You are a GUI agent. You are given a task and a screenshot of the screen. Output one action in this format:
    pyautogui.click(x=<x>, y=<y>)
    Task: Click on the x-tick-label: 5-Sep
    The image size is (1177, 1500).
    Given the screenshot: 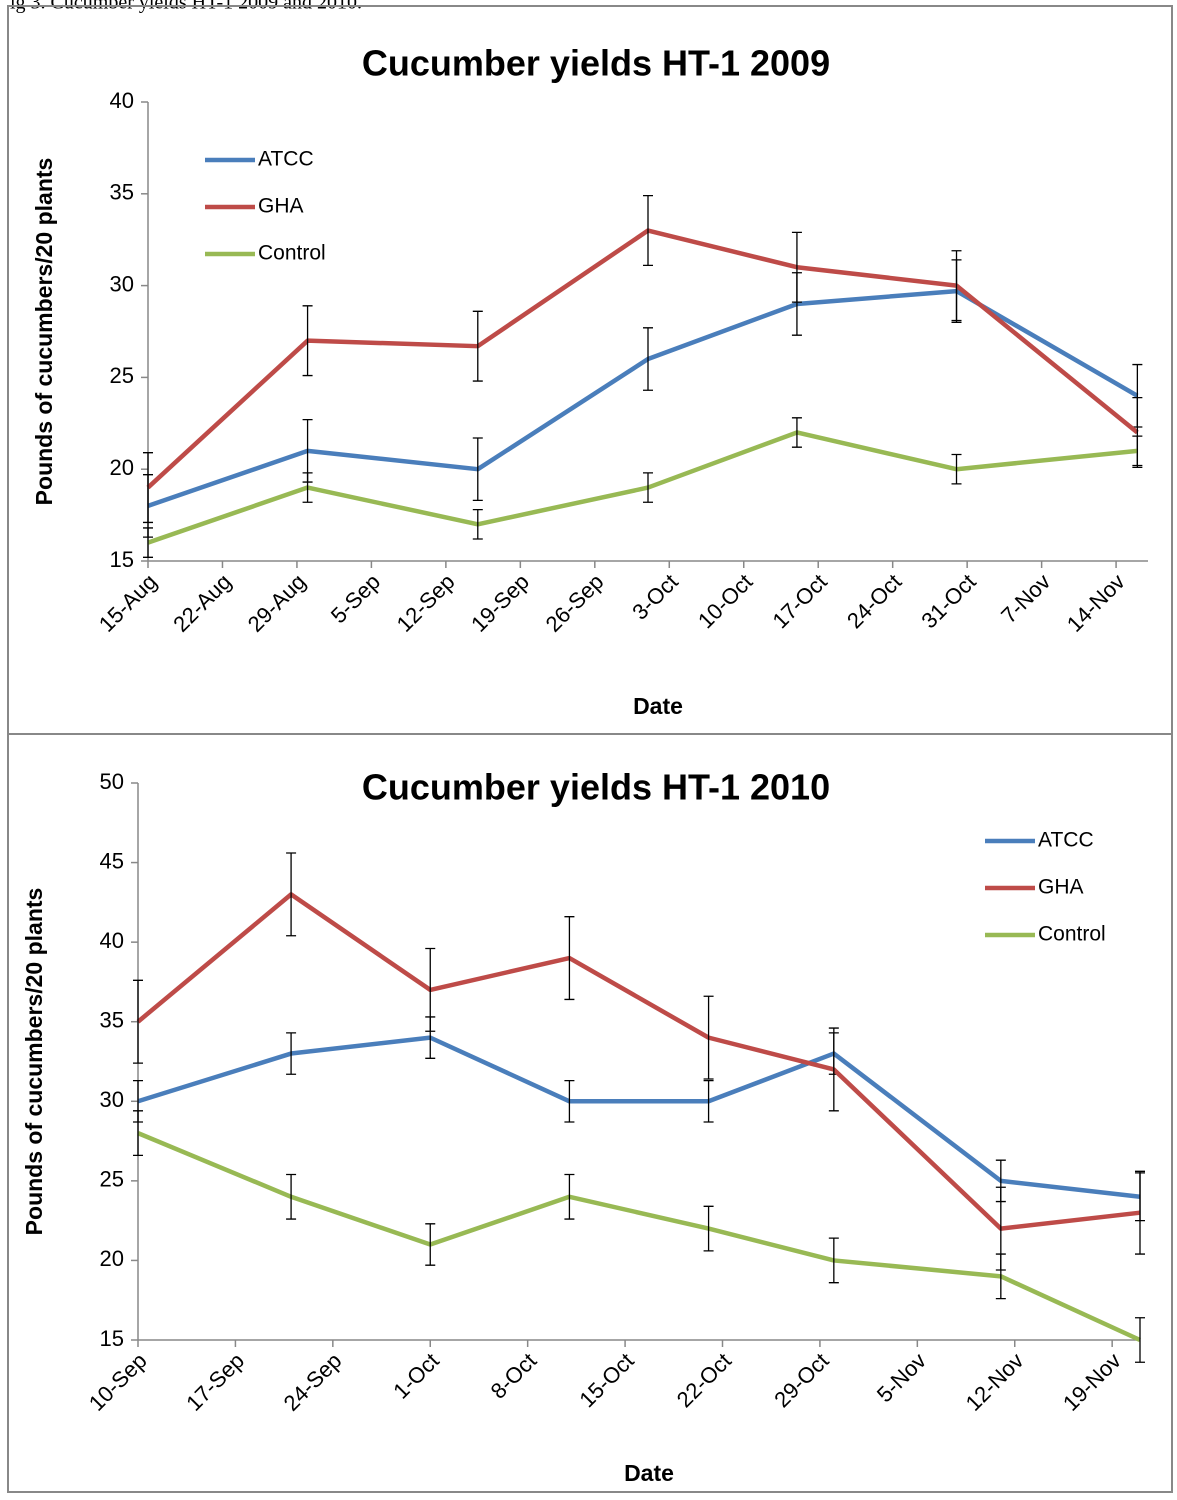 What is the action you would take?
    pyautogui.click(x=355, y=598)
    